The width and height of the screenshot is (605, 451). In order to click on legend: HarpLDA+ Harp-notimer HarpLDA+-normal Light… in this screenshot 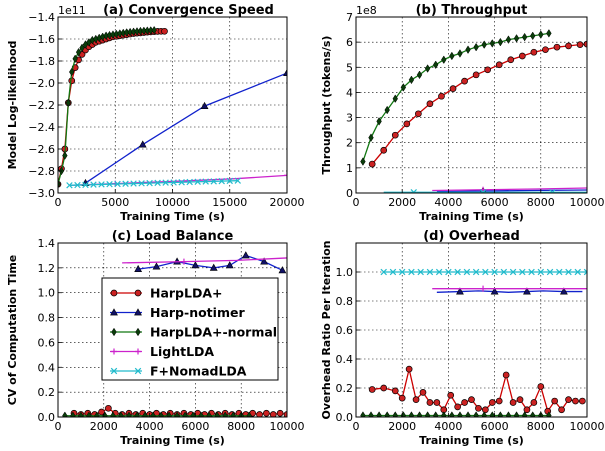, I will do `click(190, 329)`.